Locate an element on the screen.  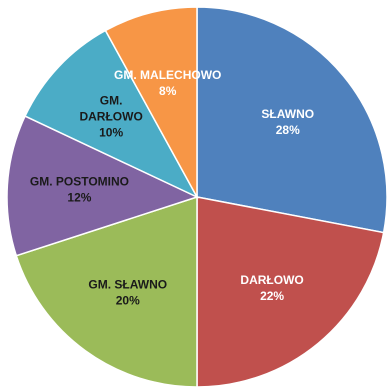
pie-slice-name-4: GM. is located at coordinates (111, 100).